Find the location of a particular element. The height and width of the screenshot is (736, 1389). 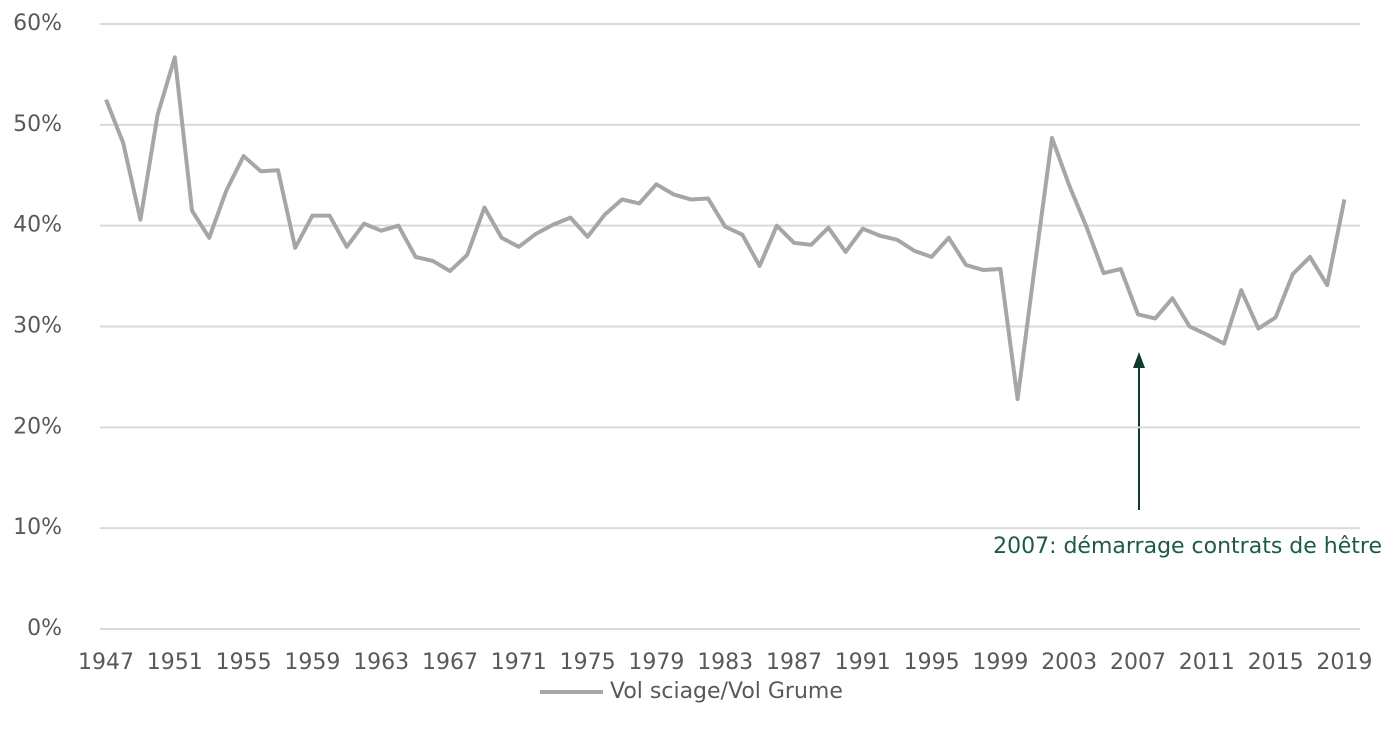

x-tick-label: 1975 is located at coordinates (588, 662).